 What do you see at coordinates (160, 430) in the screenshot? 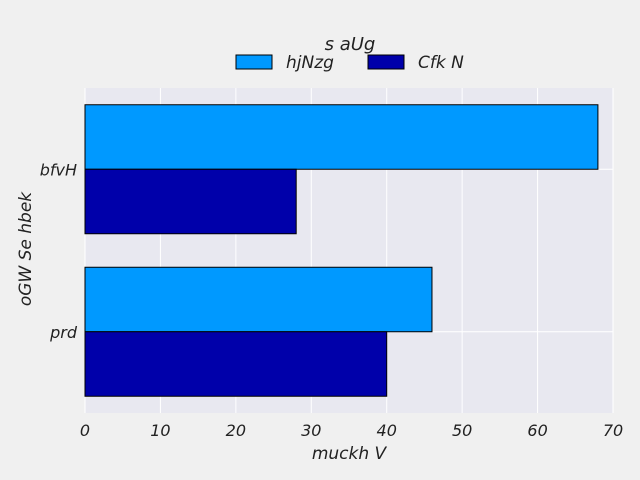
I see `x-tick-label: 10` at bounding box center [160, 430].